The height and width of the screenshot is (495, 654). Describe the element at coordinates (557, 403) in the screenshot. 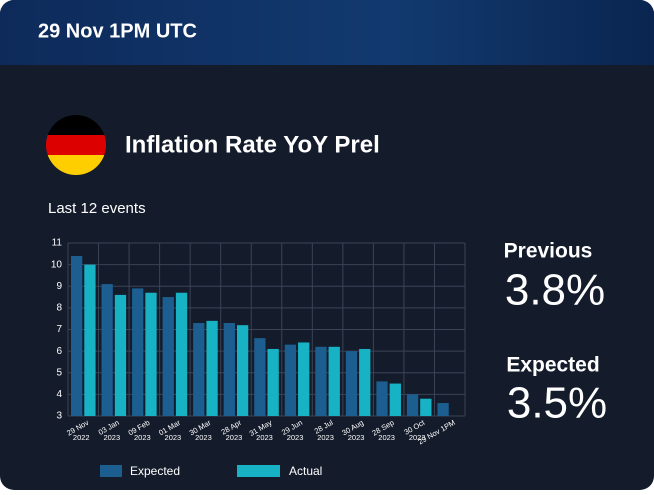

I see `expected-value: 3.5%` at that location.